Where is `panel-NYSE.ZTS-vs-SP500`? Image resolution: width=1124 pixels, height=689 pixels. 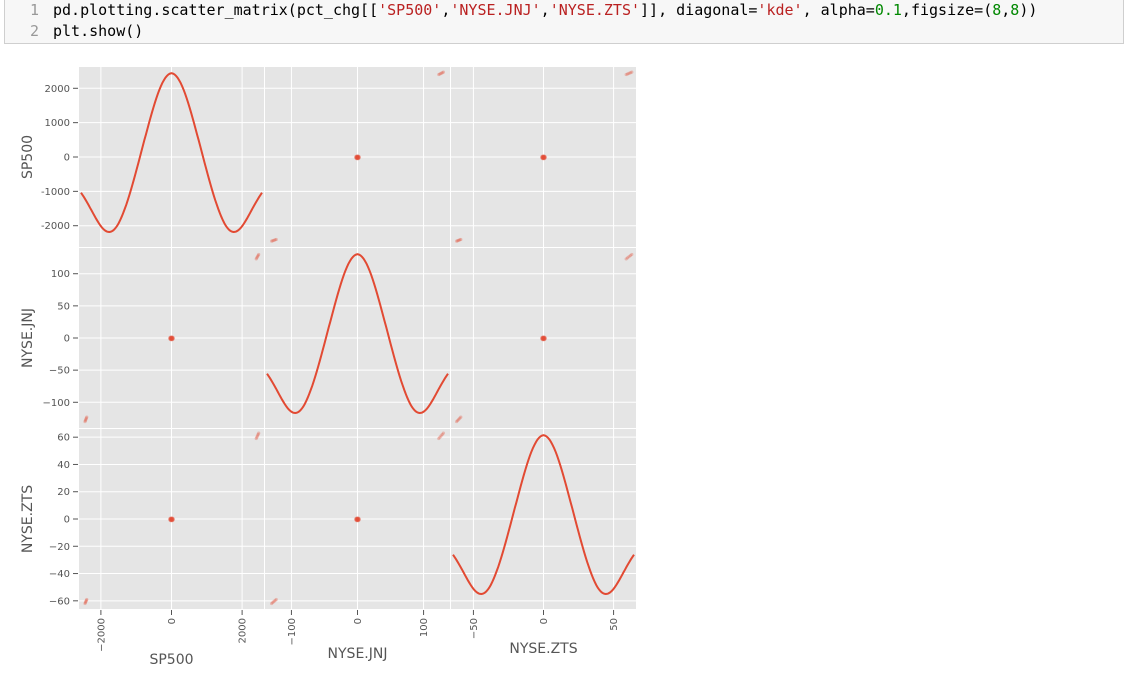 panel-NYSE.ZTS-vs-SP500 is located at coordinates (171, 519).